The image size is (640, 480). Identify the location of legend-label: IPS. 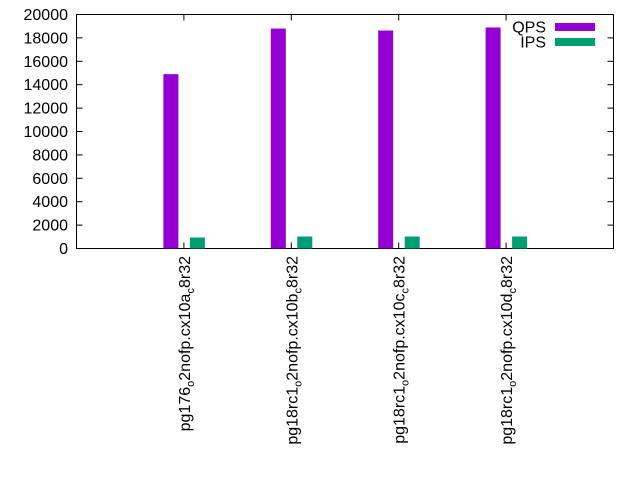
(533, 43).